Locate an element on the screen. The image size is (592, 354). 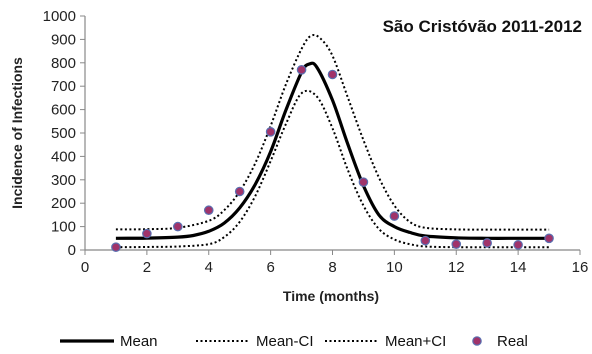
x-tick-label: 16 is located at coordinates (580, 267).